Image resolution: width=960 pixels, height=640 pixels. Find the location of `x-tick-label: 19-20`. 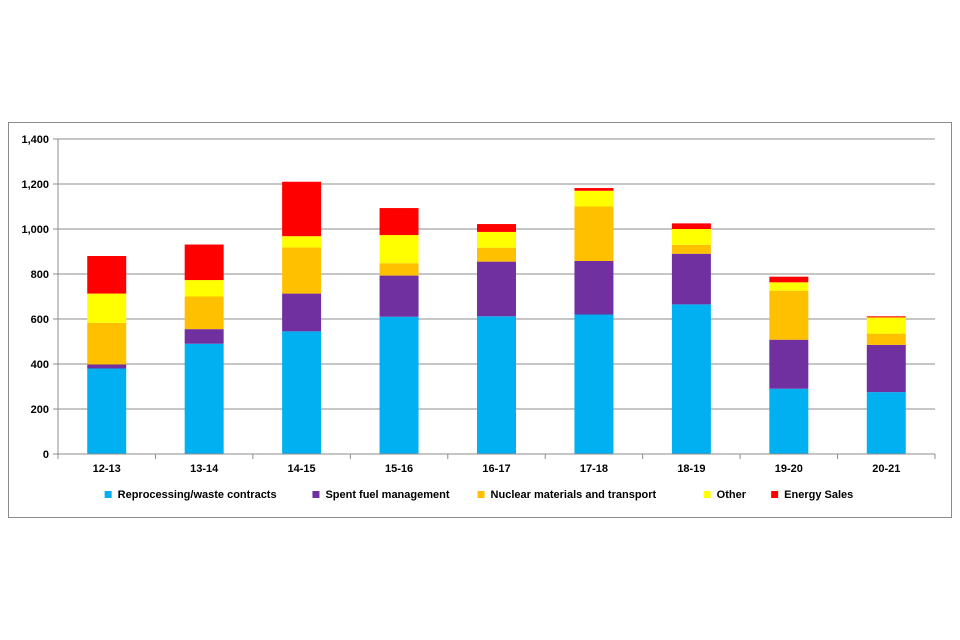

x-tick-label: 19-20 is located at coordinates (789, 469).